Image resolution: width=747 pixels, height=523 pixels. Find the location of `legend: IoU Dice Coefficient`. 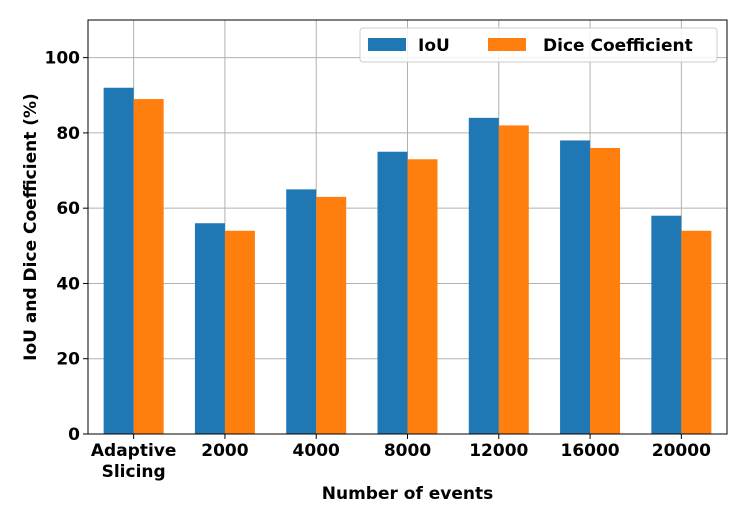

legend: IoU Dice Coefficient is located at coordinates (538, 45).